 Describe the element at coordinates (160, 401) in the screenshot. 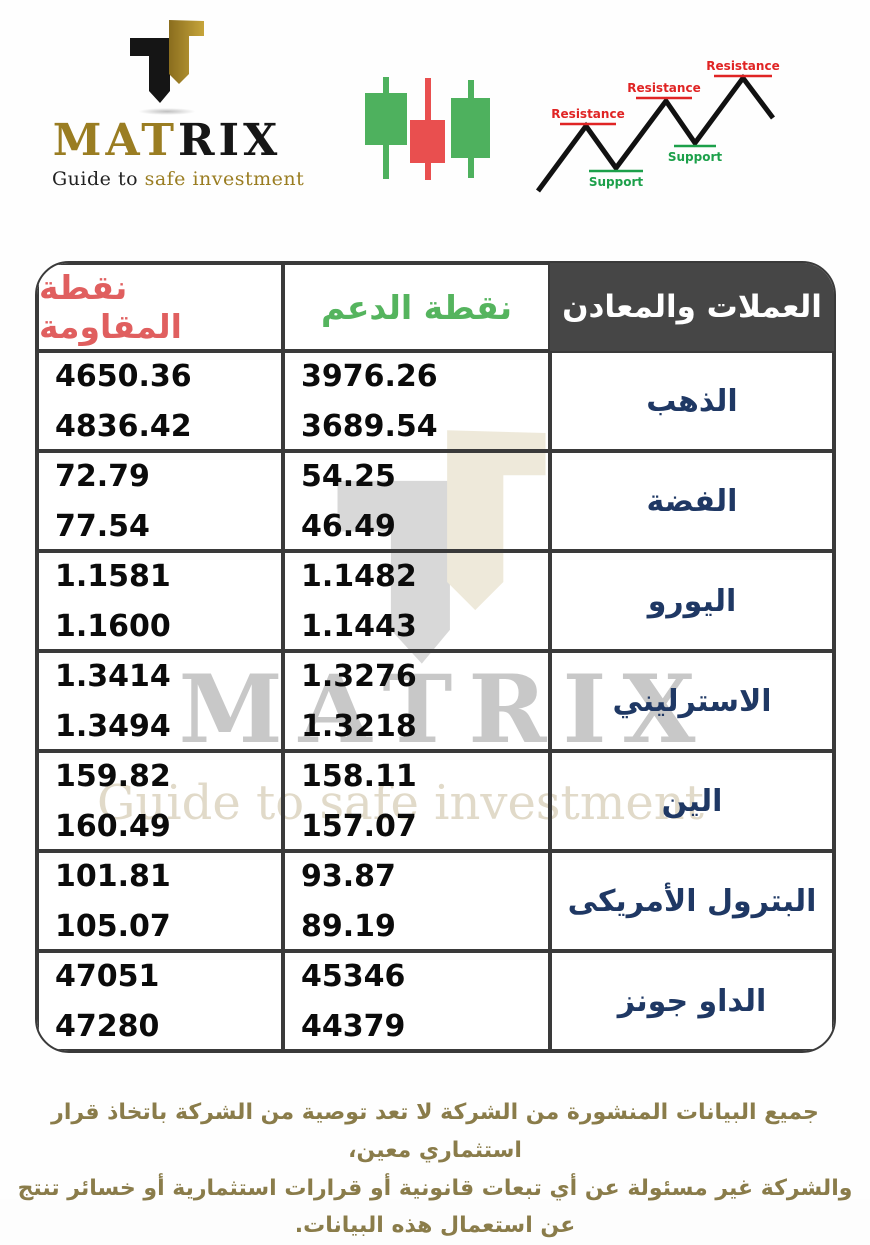

I see `resistance-values-cell: 4650.36 4836.42` at that location.